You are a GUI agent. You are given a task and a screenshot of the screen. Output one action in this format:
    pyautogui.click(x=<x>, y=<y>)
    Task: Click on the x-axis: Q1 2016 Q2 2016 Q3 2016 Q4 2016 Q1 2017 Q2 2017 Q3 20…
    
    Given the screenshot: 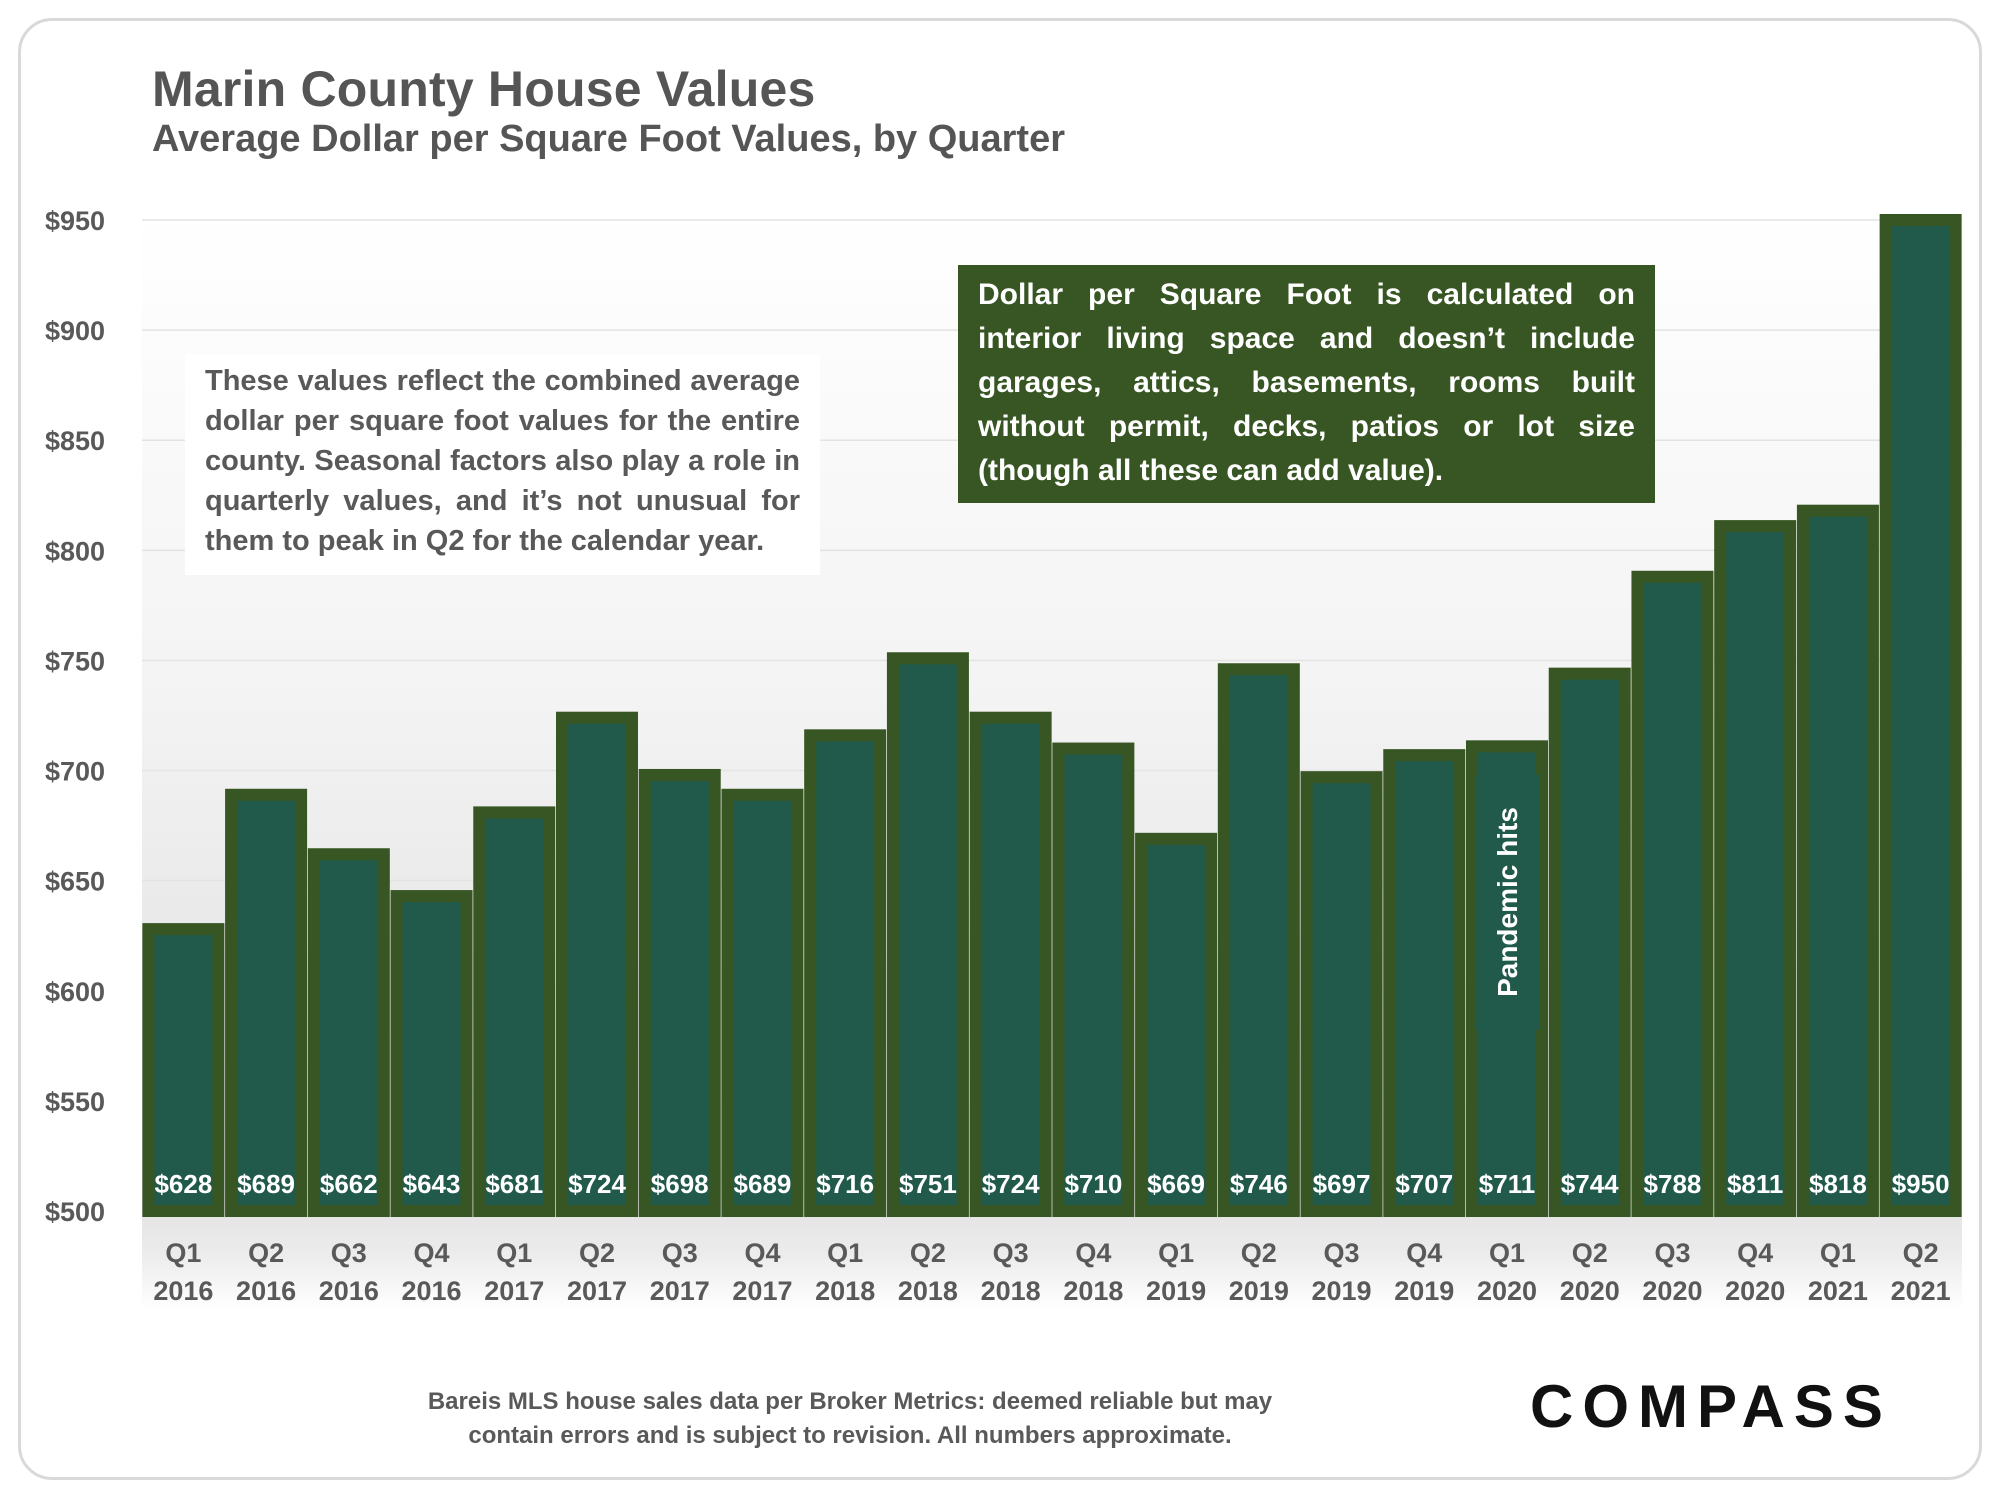 What is the action you would take?
    pyautogui.click(x=1051, y=1272)
    